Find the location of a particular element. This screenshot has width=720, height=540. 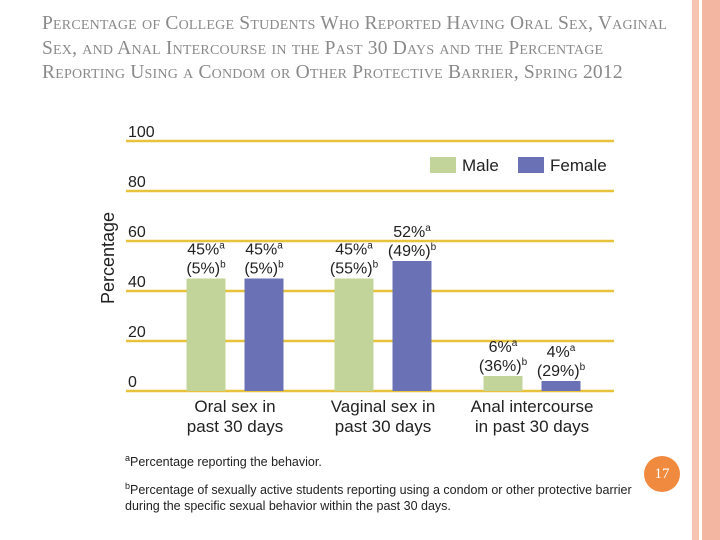

data-label-bottom-male-2: (36%)b is located at coordinates (503, 366).